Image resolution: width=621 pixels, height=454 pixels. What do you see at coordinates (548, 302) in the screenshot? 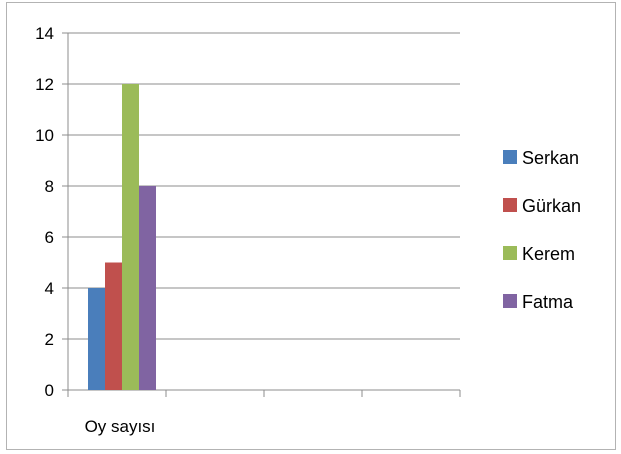
I see `legend-label: Fatma` at bounding box center [548, 302].